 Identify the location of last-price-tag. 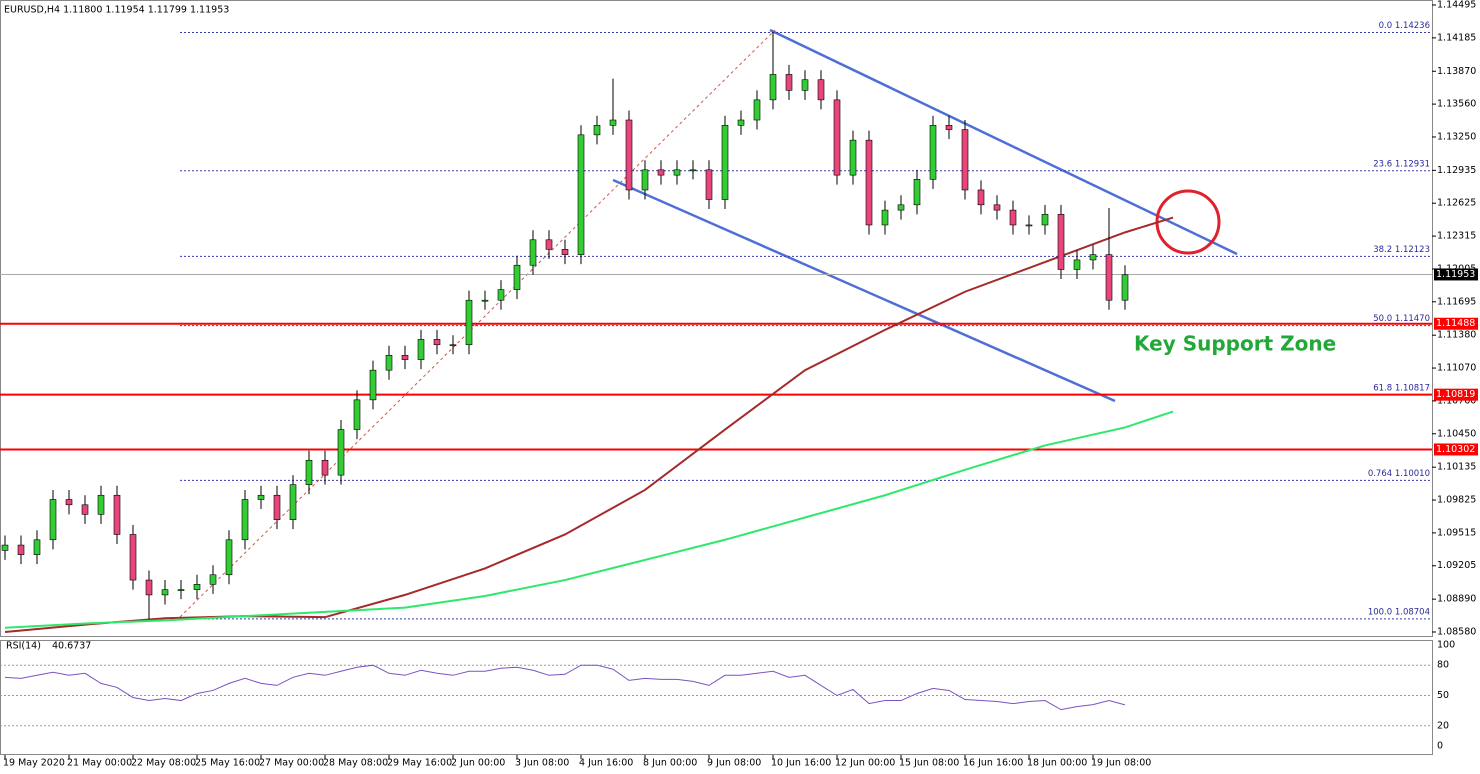
(1456, 274).